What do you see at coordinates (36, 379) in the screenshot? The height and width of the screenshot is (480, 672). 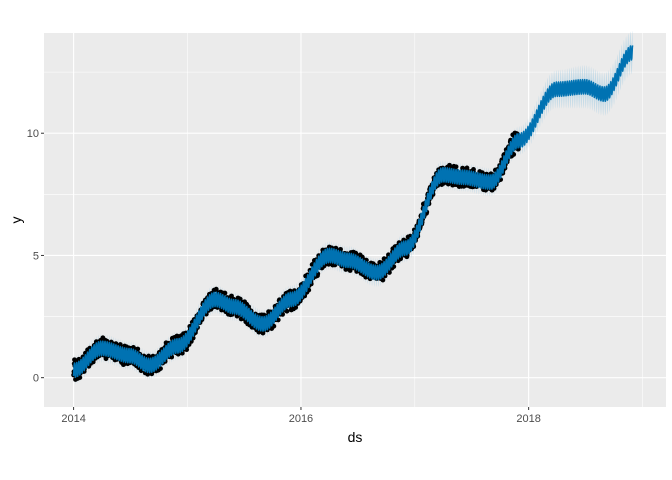 I see `y-tick-label: 0` at bounding box center [36, 379].